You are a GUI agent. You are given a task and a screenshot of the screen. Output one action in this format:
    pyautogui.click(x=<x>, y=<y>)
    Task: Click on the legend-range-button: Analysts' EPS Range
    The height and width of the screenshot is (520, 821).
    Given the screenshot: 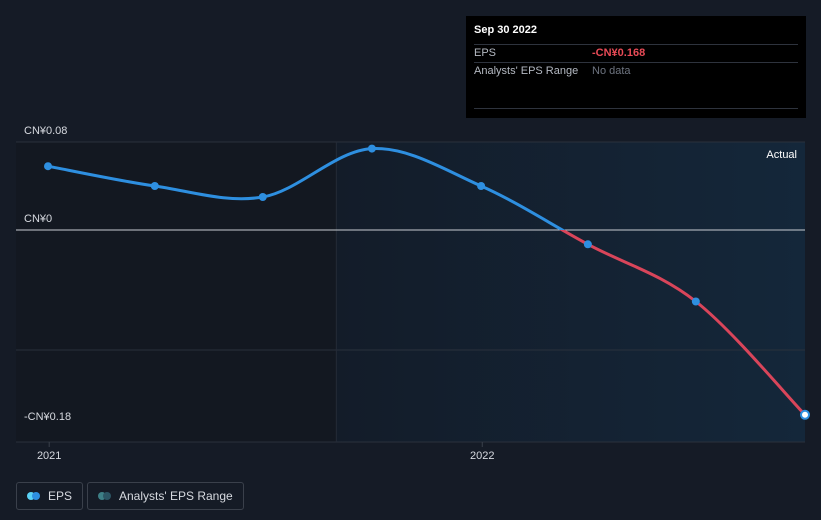 What is the action you would take?
    pyautogui.click(x=165, y=496)
    